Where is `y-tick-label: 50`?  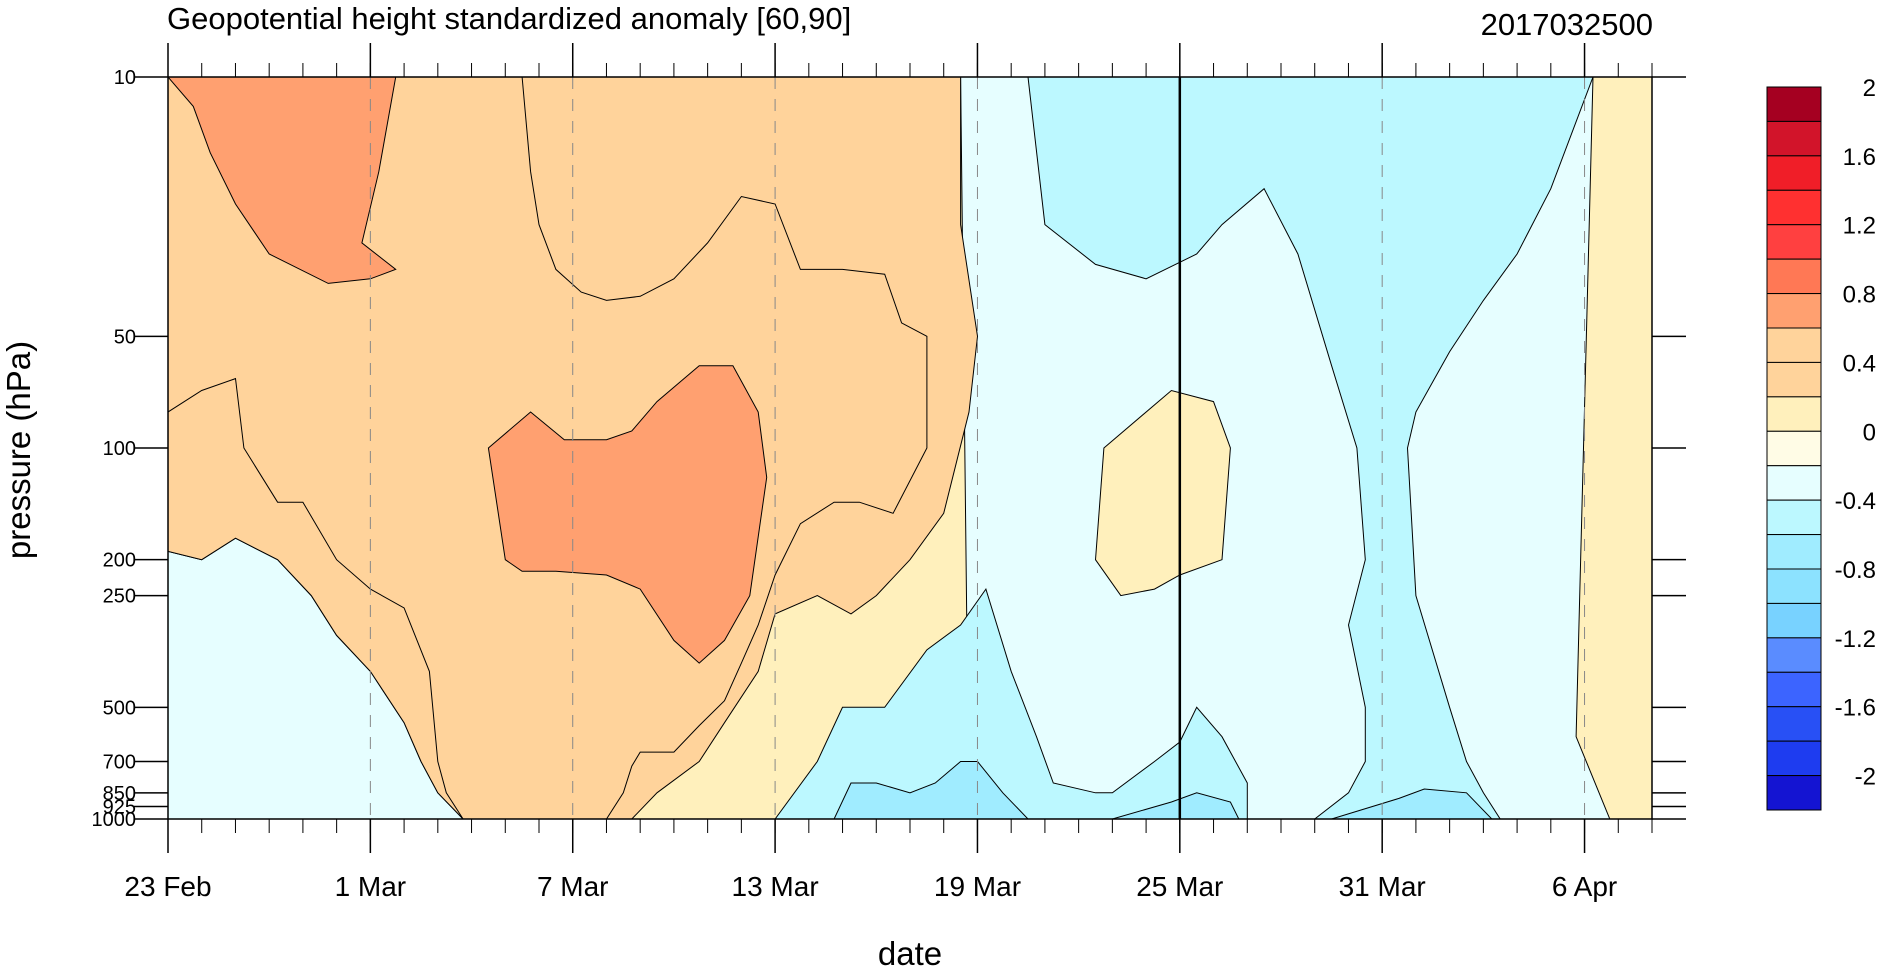
y-tick-label: 50 is located at coordinates (125, 337).